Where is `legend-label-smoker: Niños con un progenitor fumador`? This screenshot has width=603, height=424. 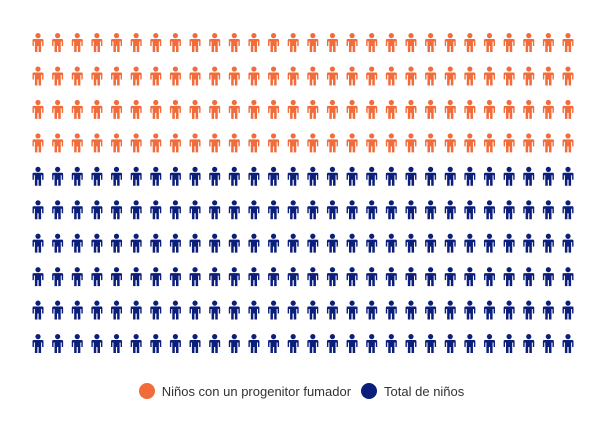
legend-label-smoker: Niños con un progenitor fumador is located at coordinates (256, 391).